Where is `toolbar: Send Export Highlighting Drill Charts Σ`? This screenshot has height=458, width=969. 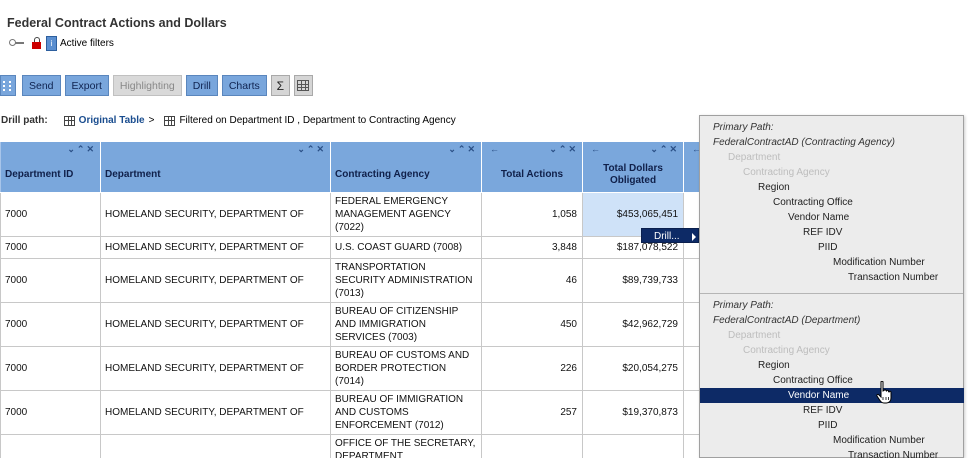 toolbar: Send Export Highlighting Drill Charts Σ is located at coordinates (156, 86).